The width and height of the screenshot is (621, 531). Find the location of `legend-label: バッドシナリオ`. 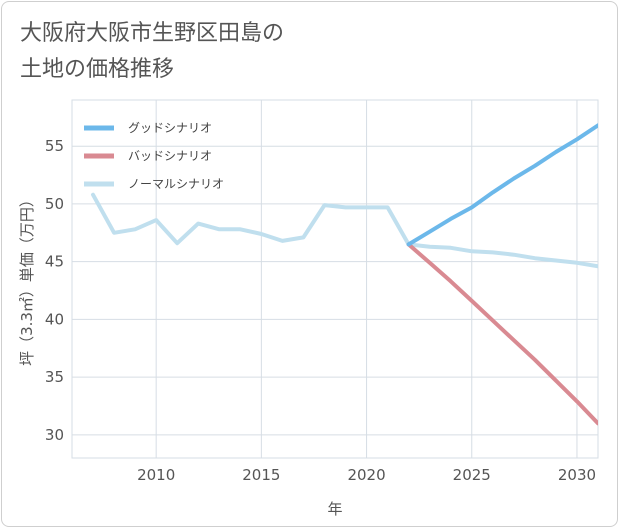

legend-label: バッドシナリオ is located at coordinates (170, 156).